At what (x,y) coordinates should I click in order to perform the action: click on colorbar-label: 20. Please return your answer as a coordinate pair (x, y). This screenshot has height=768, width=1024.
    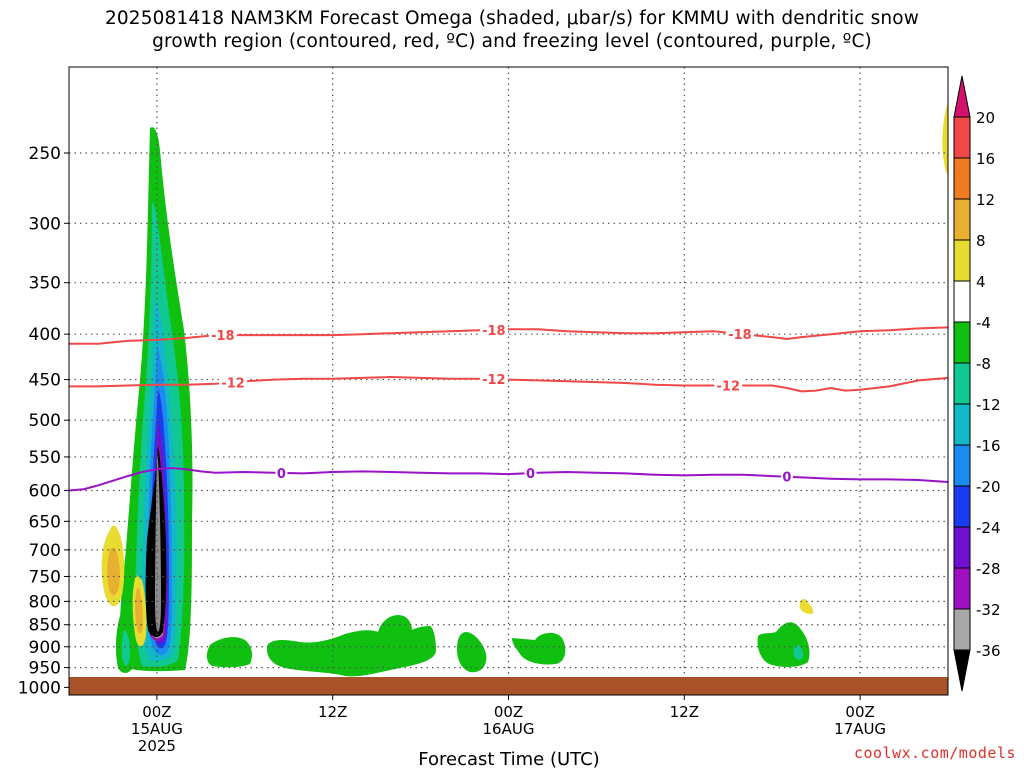
    Looking at the image, I should click on (985, 118).